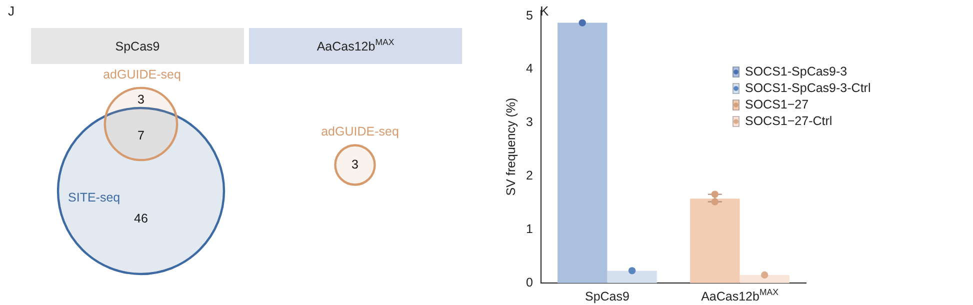 The height and width of the screenshot is (305, 973). What do you see at coordinates (94, 197) in the screenshot?
I see `series-label: SITE-seq` at bounding box center [94, 197].